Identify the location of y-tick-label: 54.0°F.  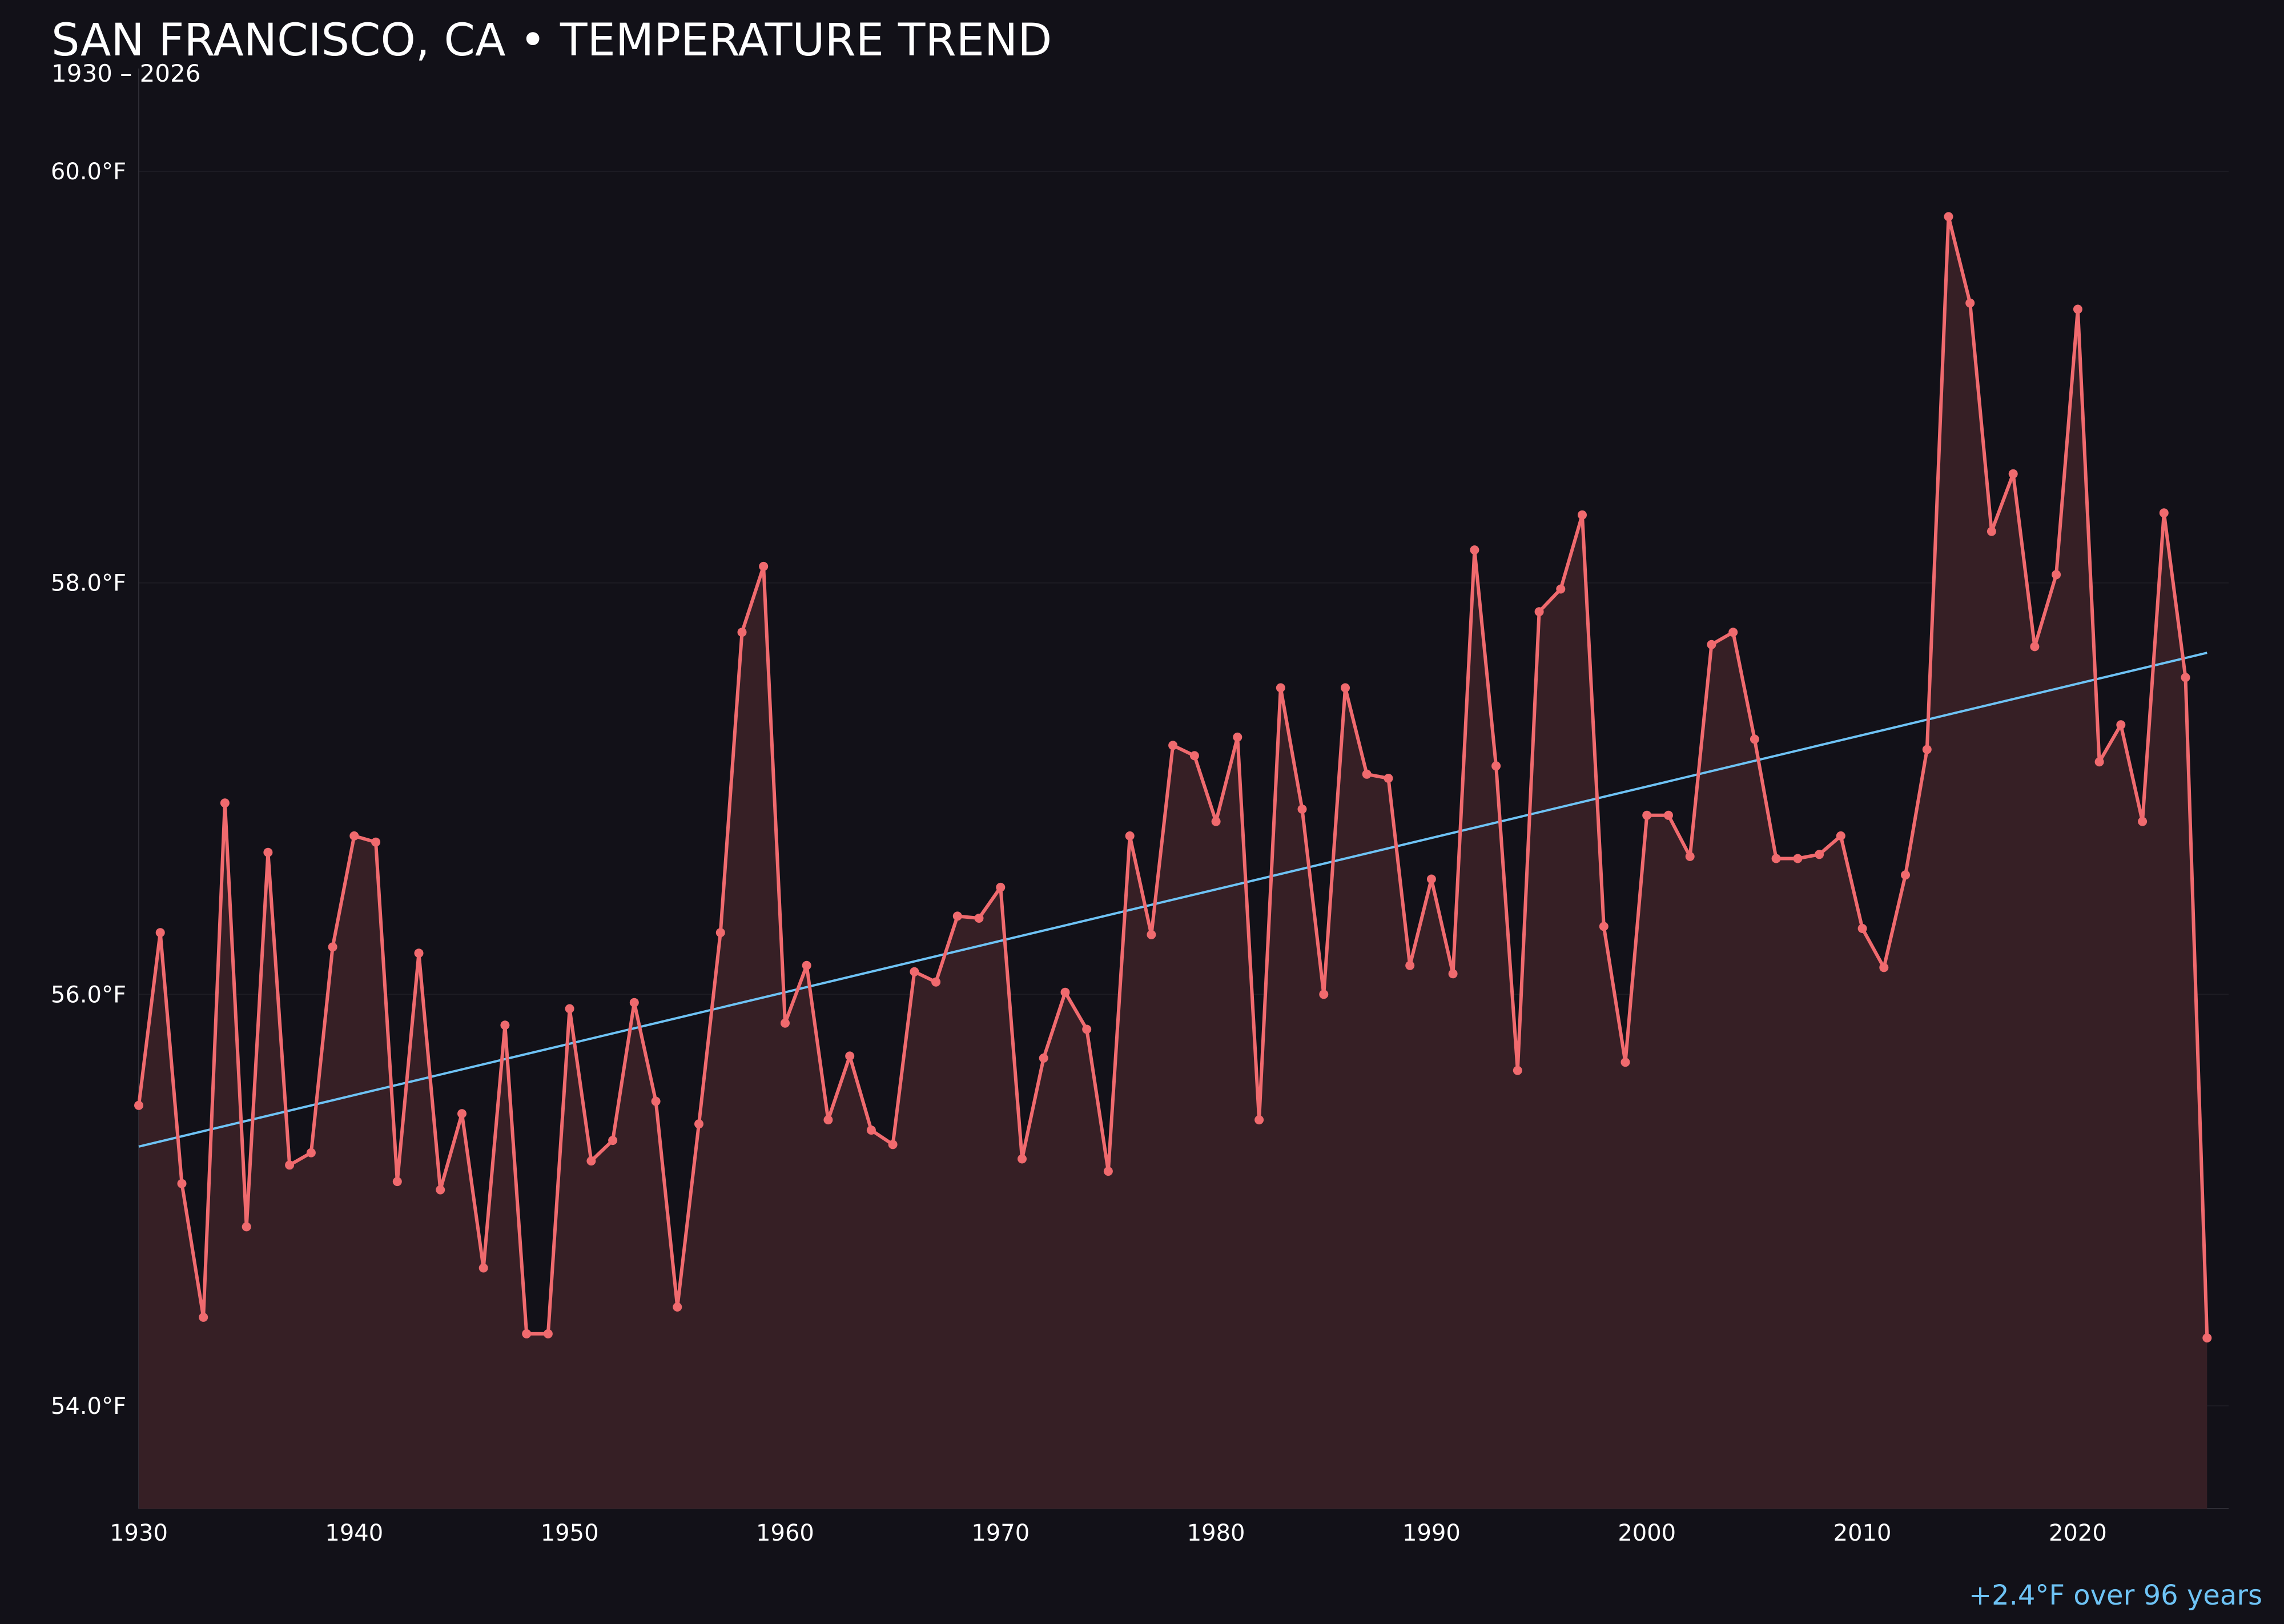
(88, 1406).